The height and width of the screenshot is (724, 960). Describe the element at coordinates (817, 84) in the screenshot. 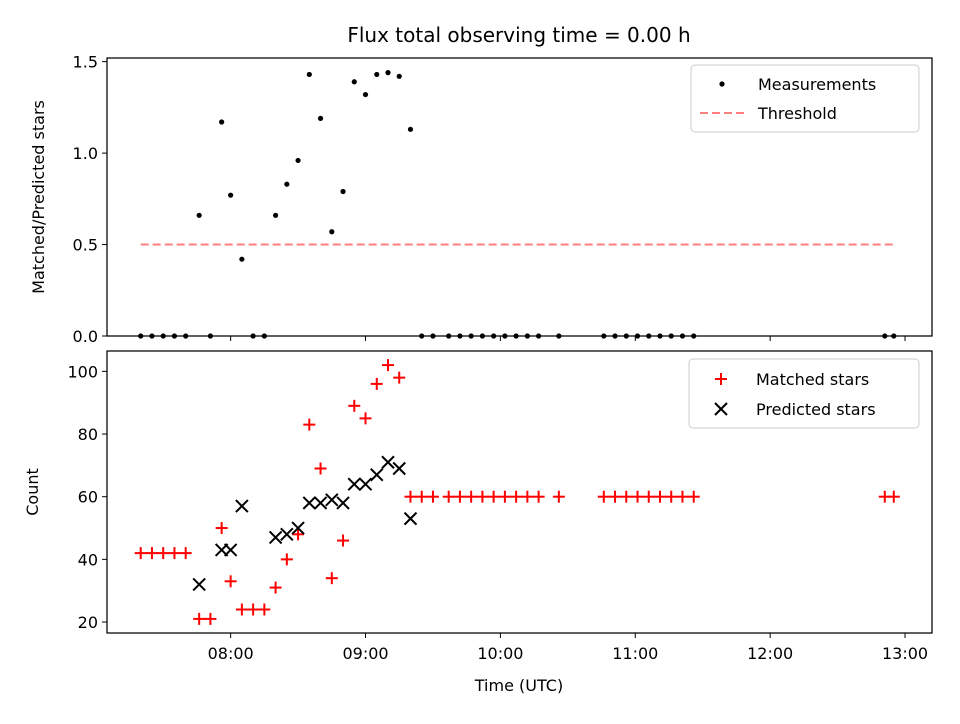

I see `legend-measurements-label: Measurements` at that location.